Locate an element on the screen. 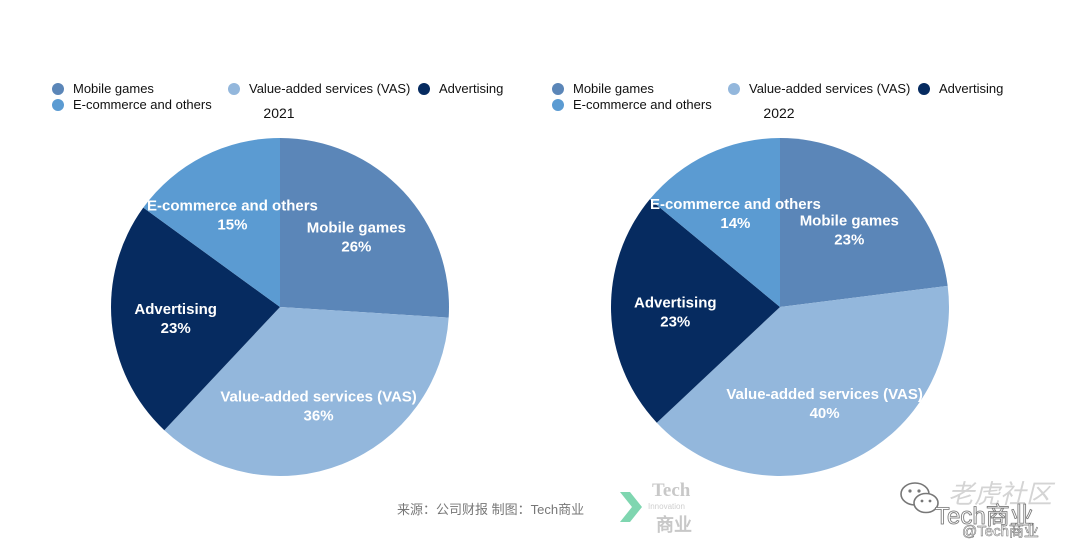 This screenshot has height=555, width=1080. slice-value-label: 40% is located at coordinates (825, 413).